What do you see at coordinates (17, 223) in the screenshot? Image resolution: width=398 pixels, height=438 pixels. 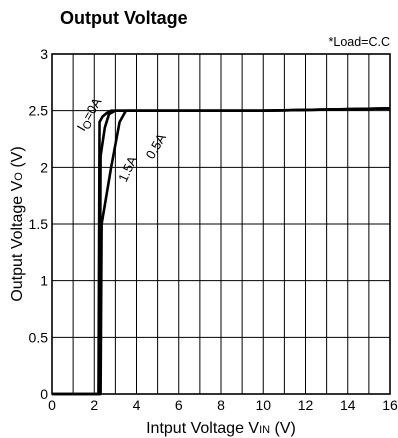 I see `y-axis-label: Output Voltage VO (V)` at bounding box center [17, 223].